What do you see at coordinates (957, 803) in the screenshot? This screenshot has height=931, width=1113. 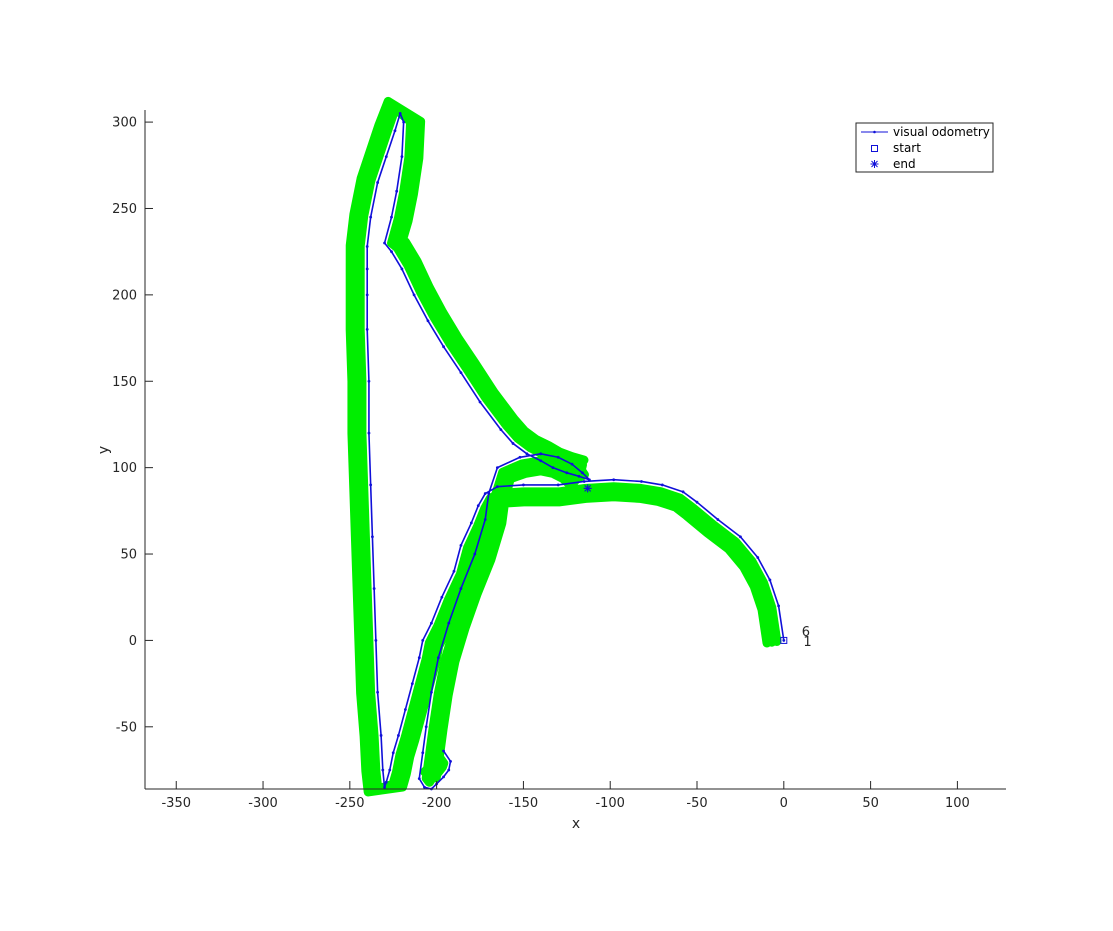 I see `x-tick-label: 100` at bounding box center [957, 803].